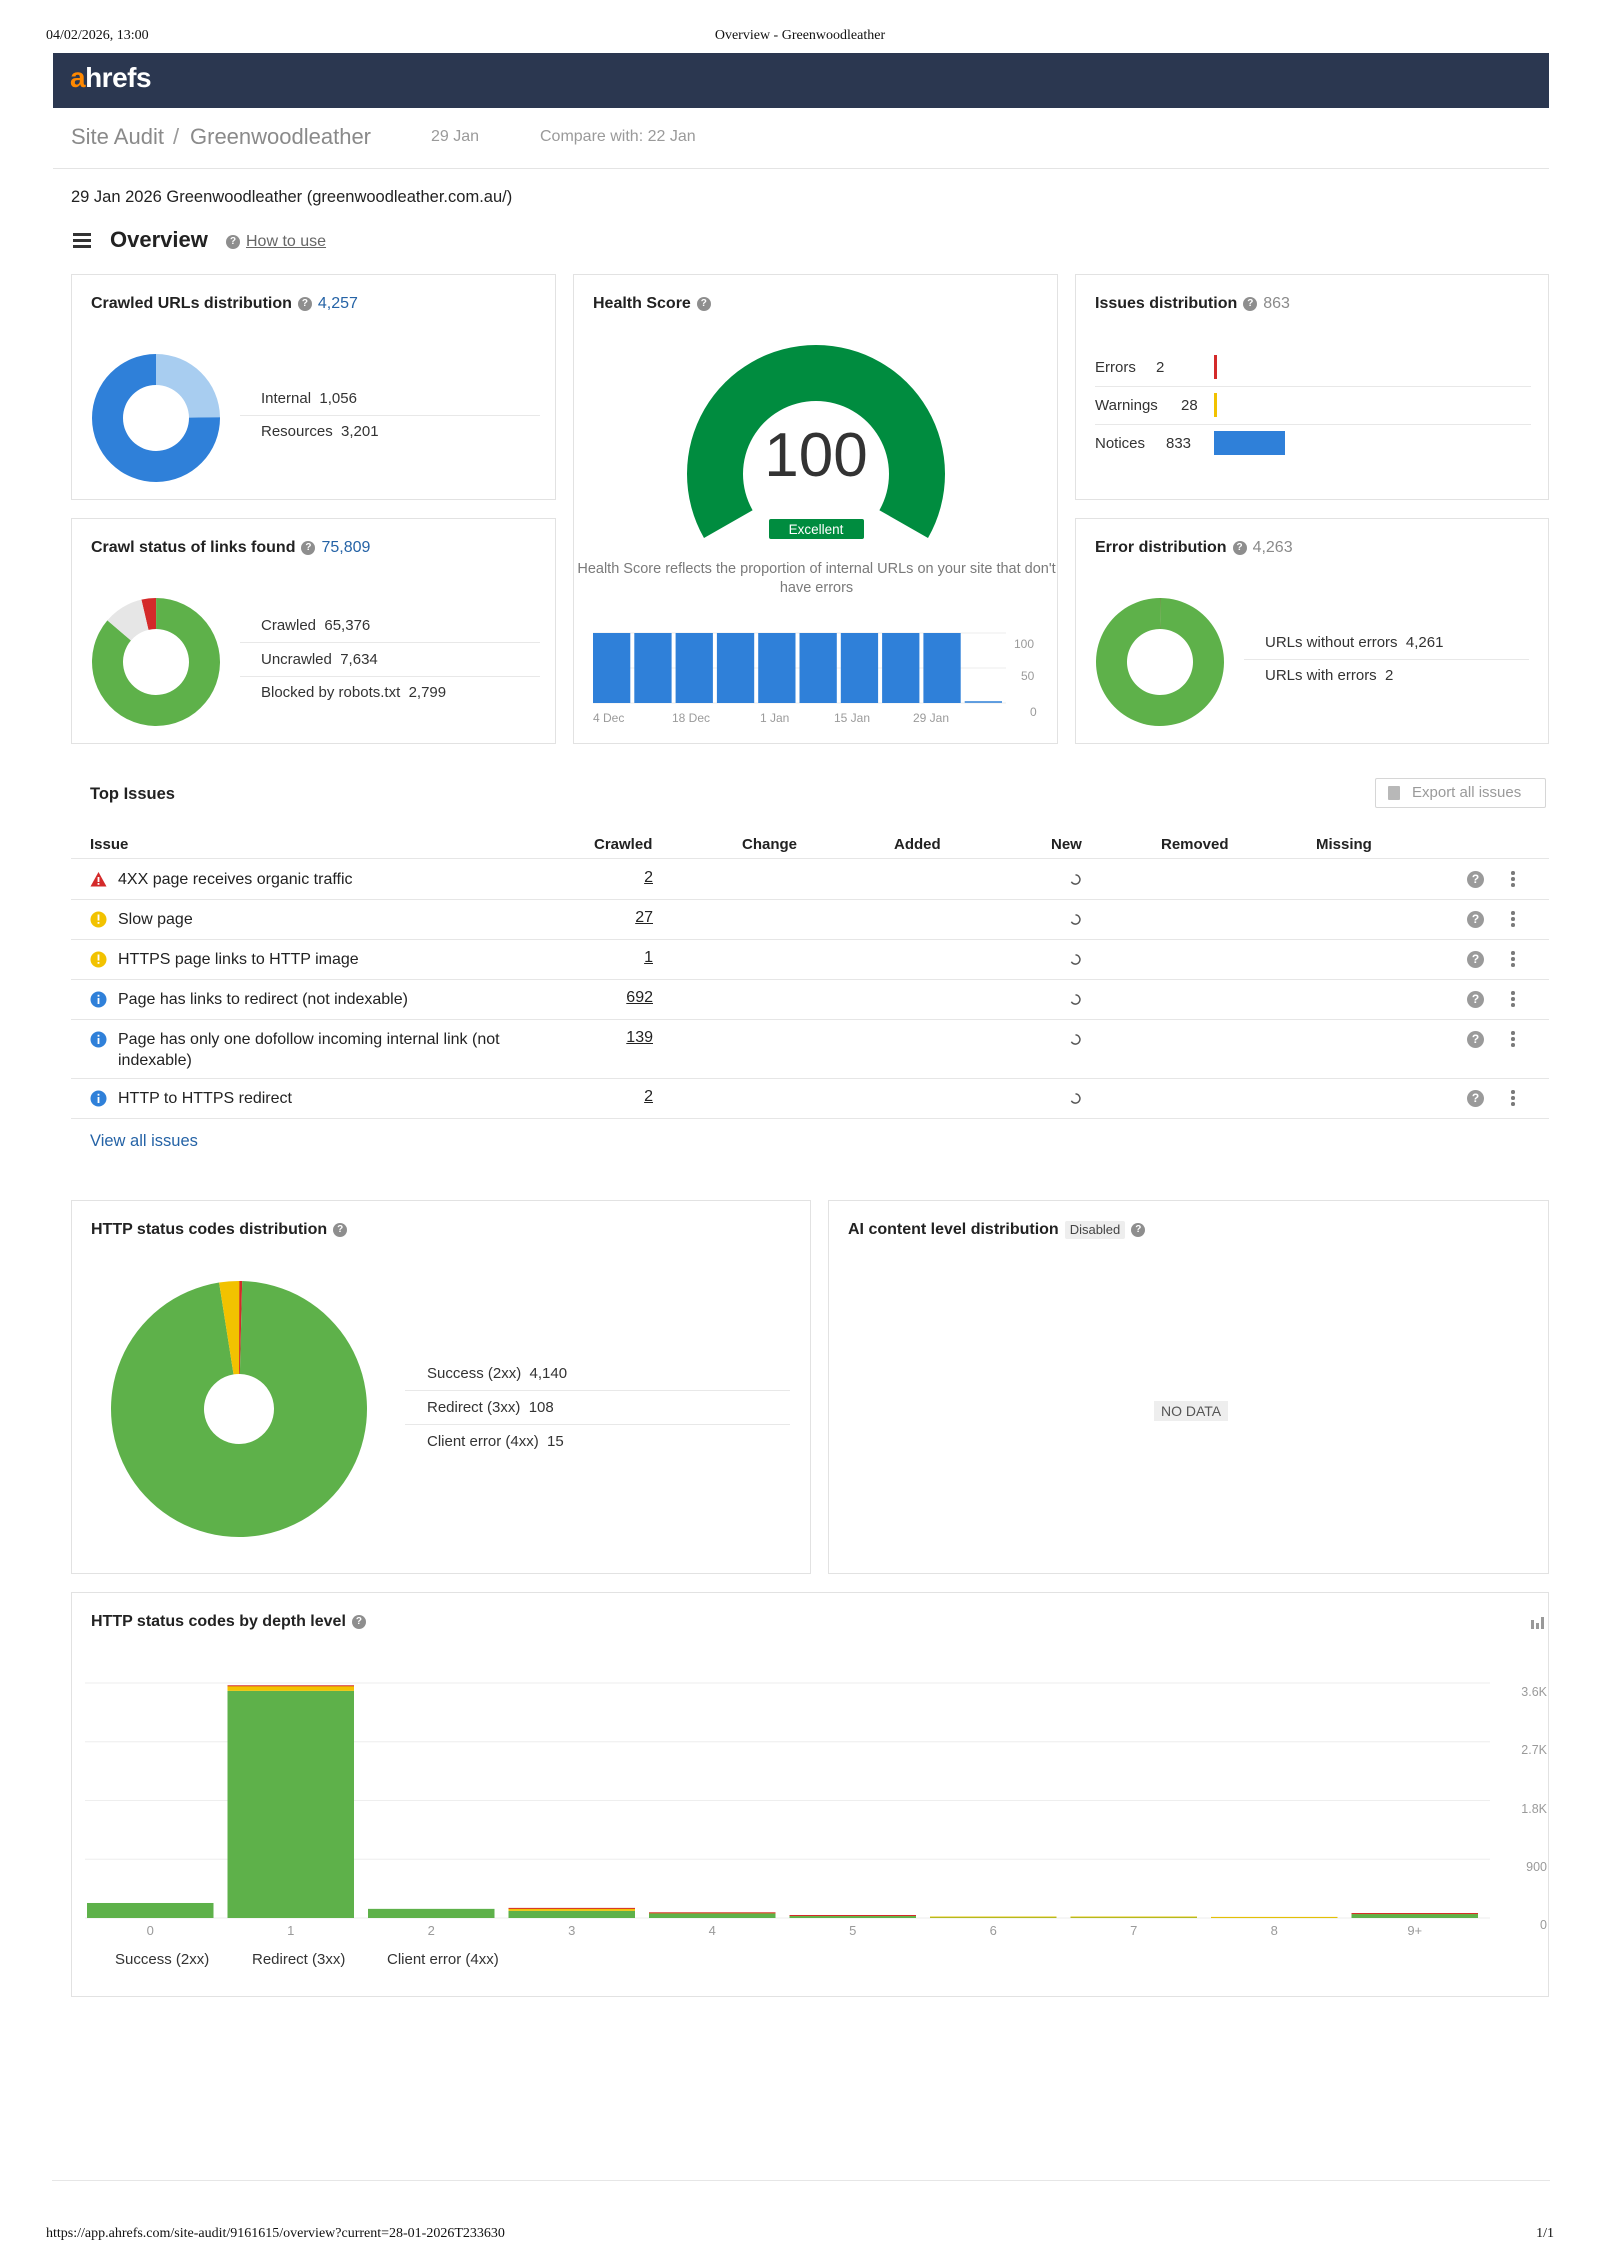 This screenshot has width=1600, height=2264. I want to click on donut-slice-uncrawled, so click(128, 620).